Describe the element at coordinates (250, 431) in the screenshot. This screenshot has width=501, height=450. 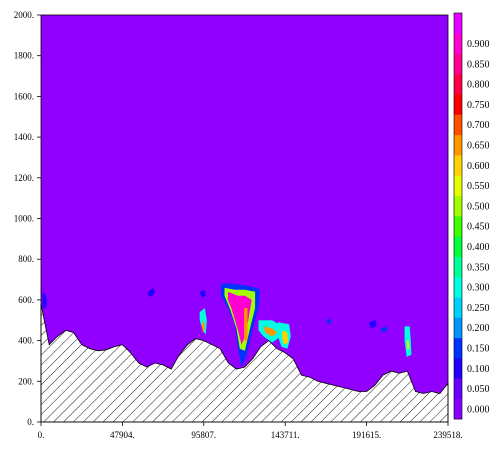
I see `x-axis: 0. 47904. 95807. 143711. 191615. 239518.` at that location.